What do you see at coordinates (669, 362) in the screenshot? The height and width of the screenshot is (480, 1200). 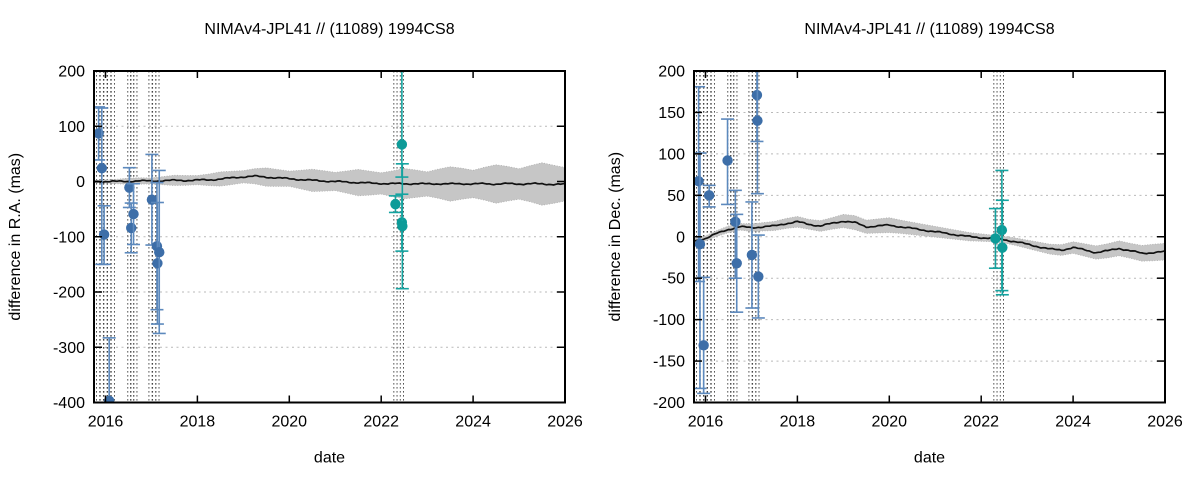 I see `y-tick-label: -150` at bounding box center [669, 362].